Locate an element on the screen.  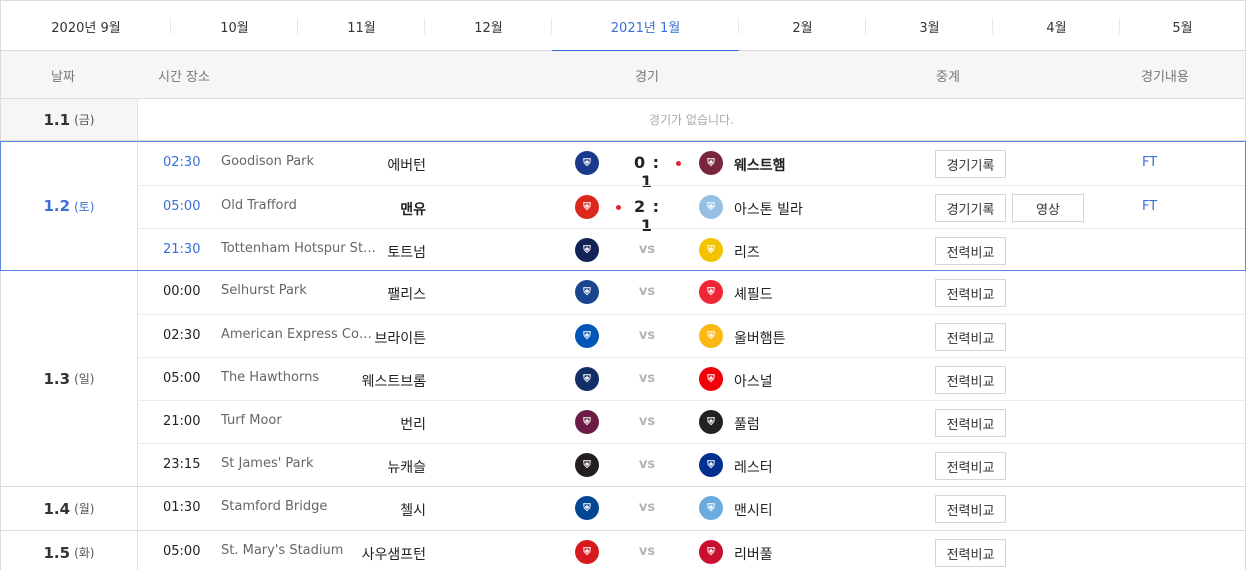
day-group: 1.4 (월) 01:30 Stamford Bridge 첼시 ⛨ vs ⛨ 맨시티 전력비교 is located at coordinates (623, 509).